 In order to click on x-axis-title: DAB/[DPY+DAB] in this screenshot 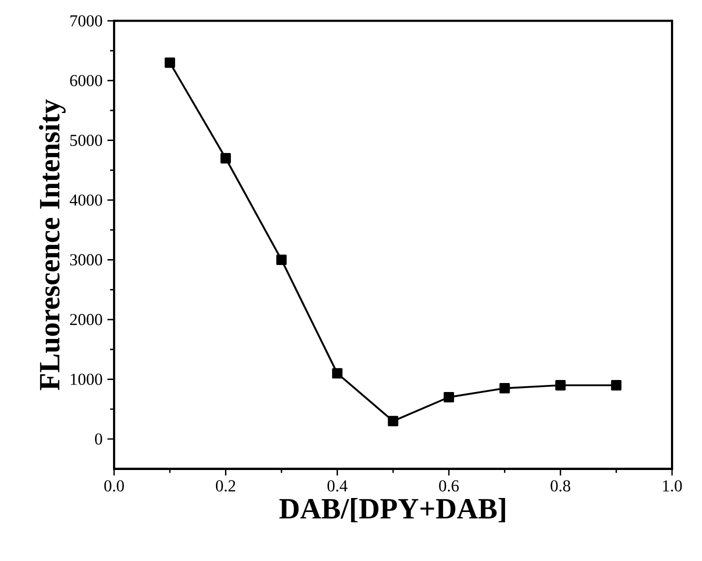, I will do `click(392, 510)`.